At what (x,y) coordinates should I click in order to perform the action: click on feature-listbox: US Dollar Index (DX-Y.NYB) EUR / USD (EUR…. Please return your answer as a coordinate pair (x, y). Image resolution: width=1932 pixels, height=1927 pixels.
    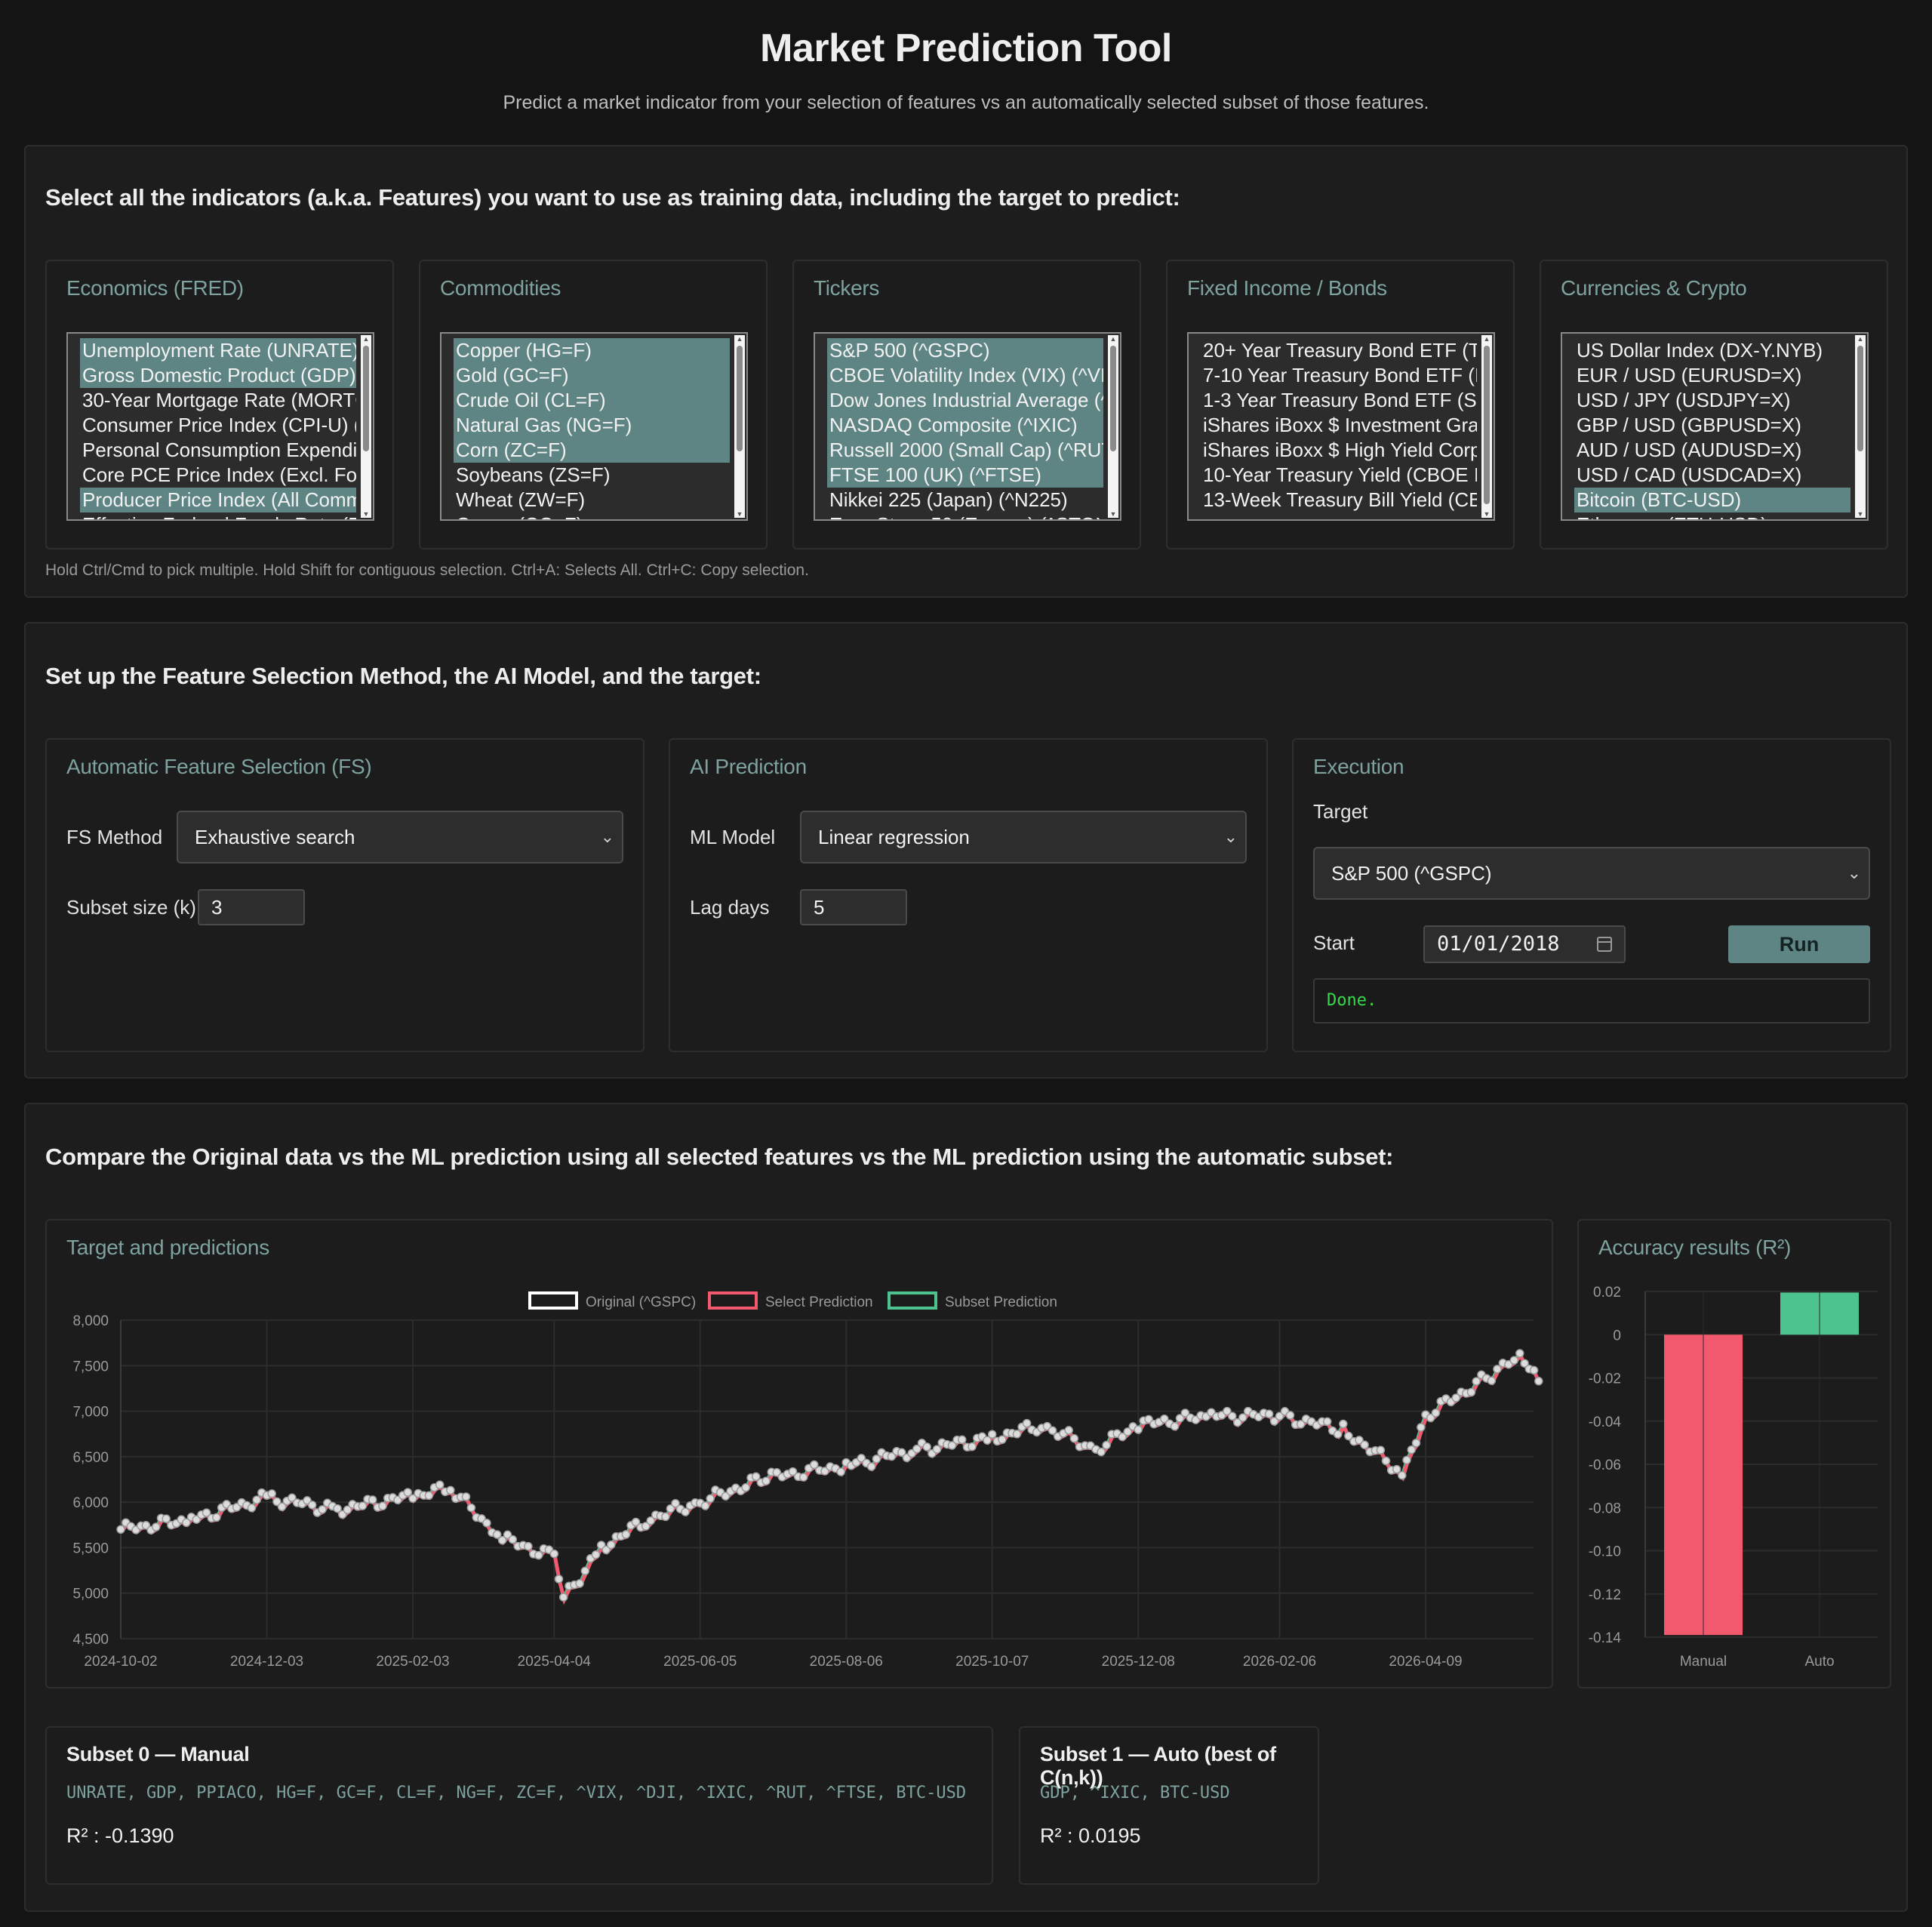
    Looking at the image, I should click on (1715, 426).